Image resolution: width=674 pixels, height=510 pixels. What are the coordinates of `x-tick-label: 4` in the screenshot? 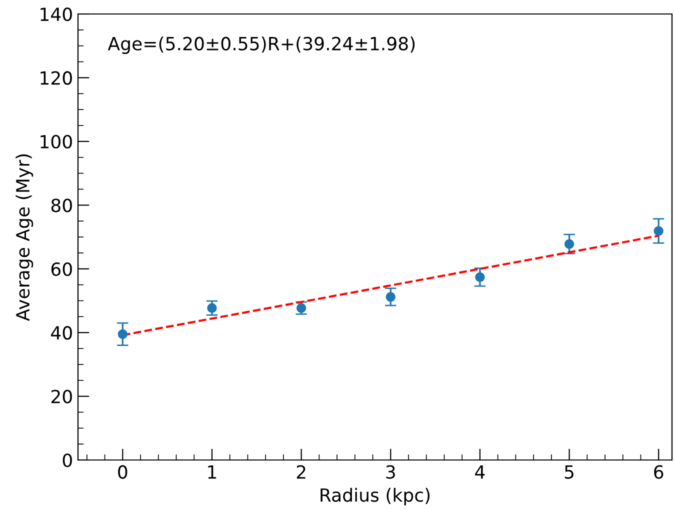 It's located at (480, 472).